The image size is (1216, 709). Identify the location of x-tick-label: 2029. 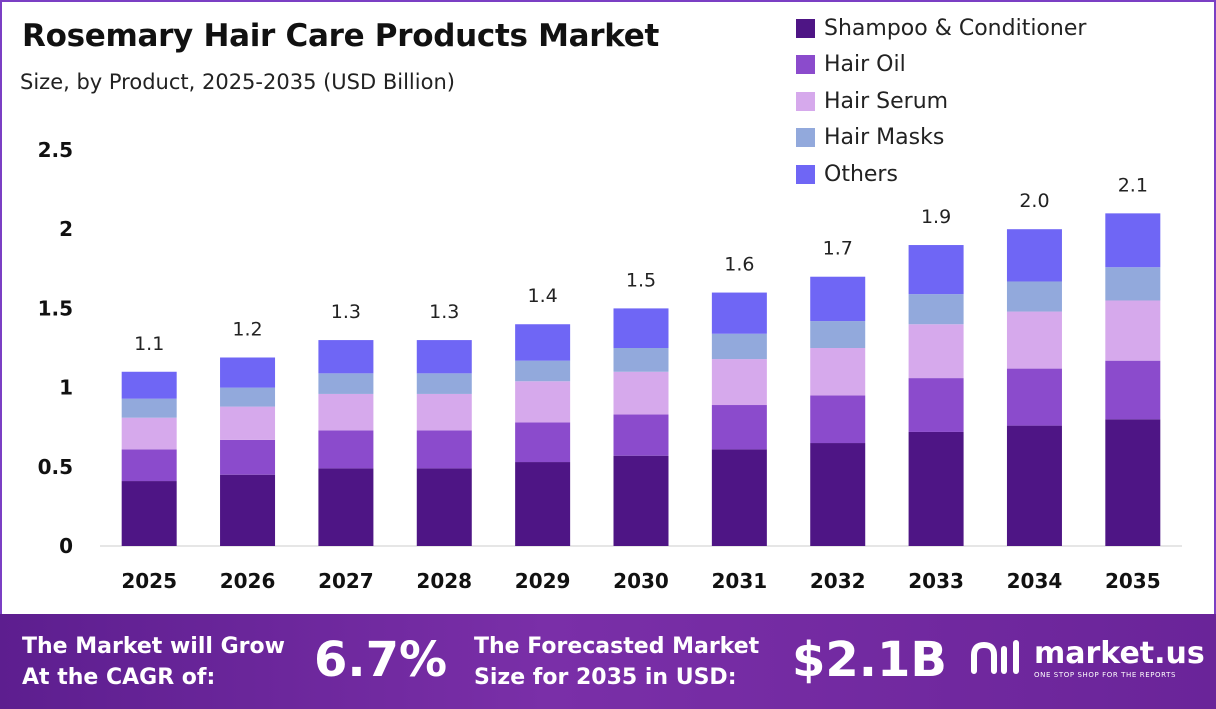
(543, 581).